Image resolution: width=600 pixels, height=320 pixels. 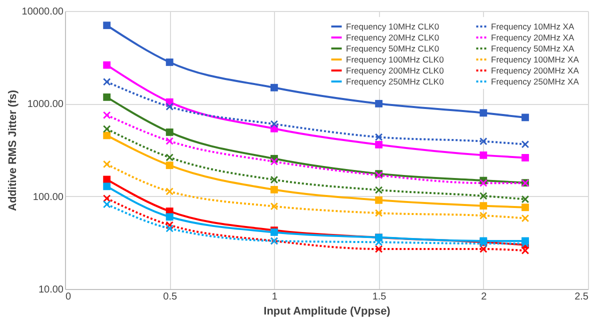 What do you see at coordinates (275, 297) in the screenshot?
I see `x-tick-label: 1` at bounding box center [275, 297].